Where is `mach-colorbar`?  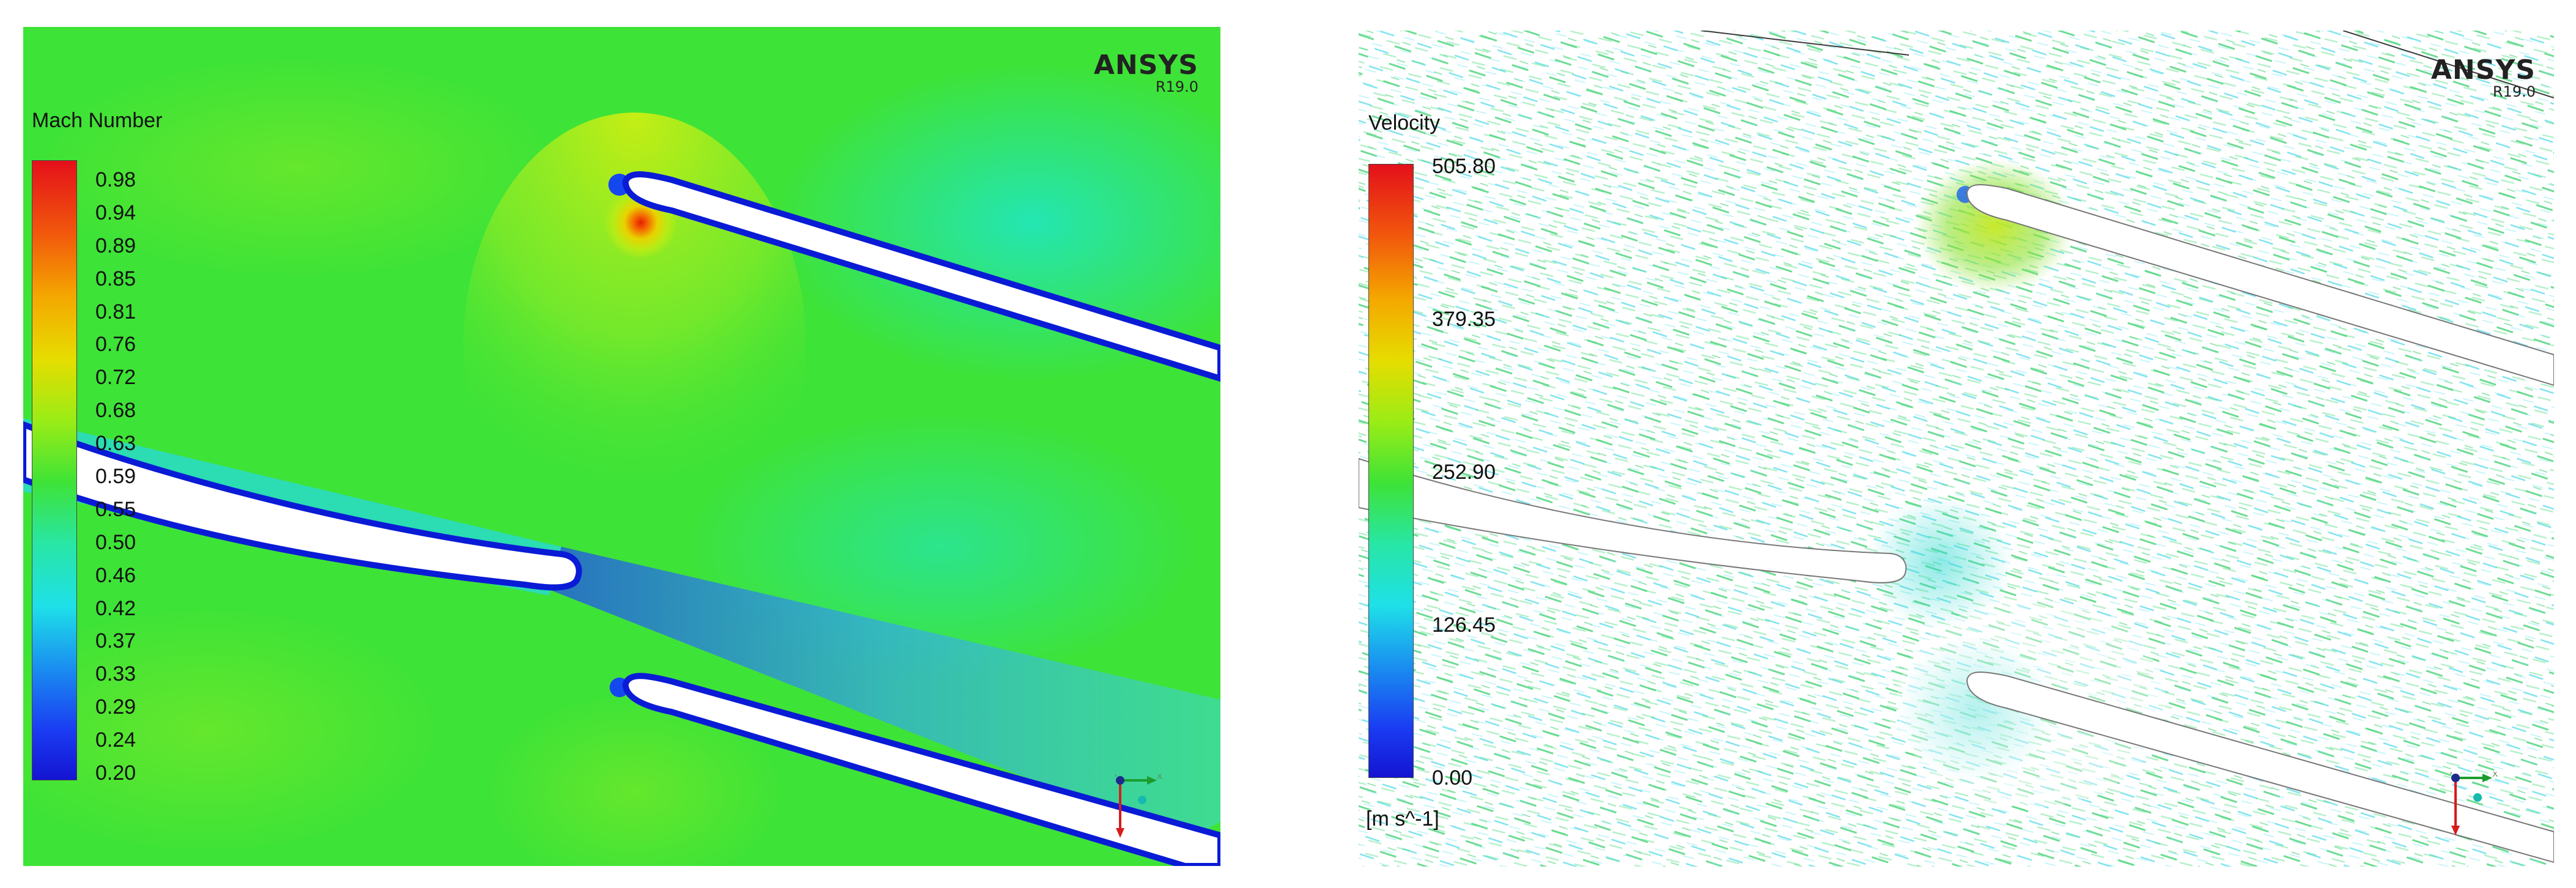
mach-colorbar is located at coordinates (54, 470).